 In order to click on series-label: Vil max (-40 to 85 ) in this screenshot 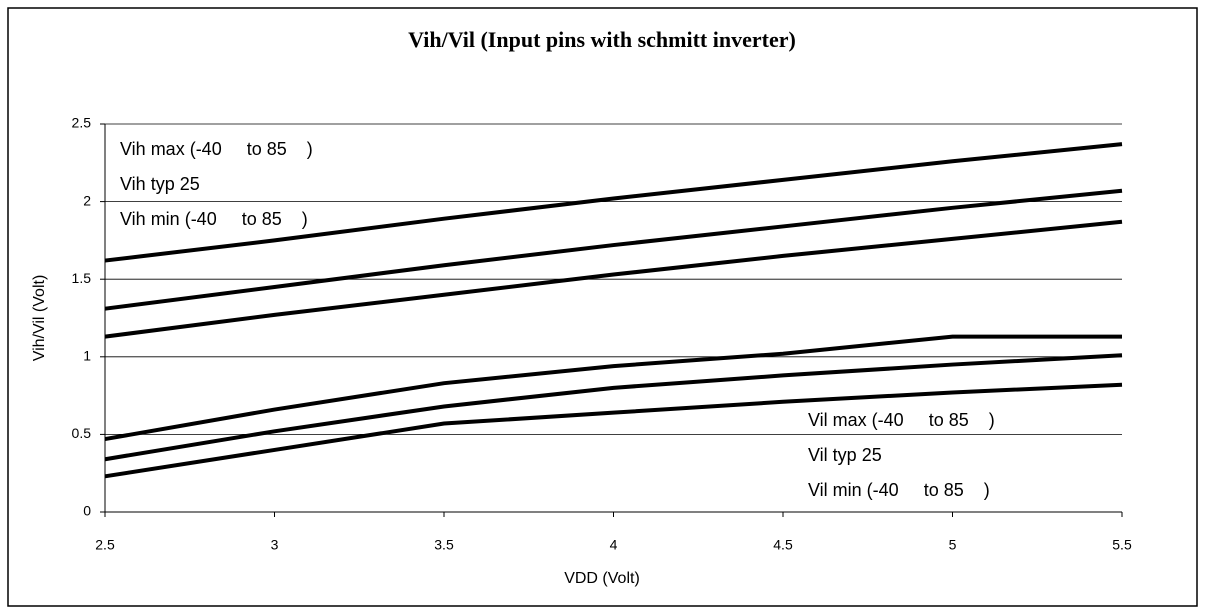, I will do `click(901, 420)`.